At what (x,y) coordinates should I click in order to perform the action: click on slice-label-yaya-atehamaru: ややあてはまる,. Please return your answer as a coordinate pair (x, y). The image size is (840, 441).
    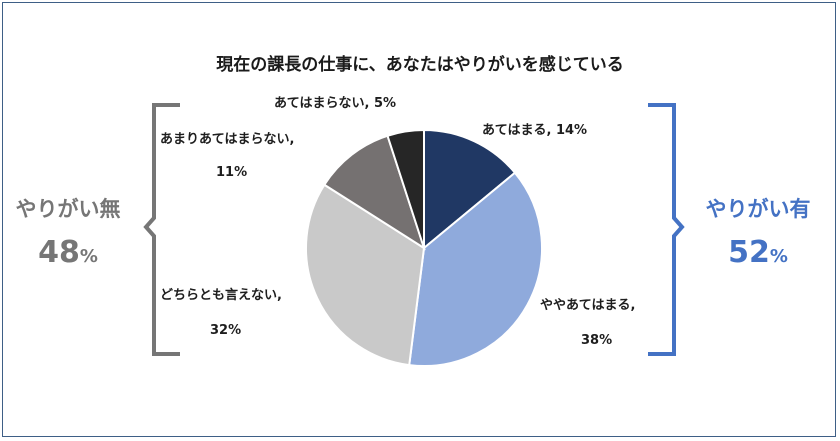
    Looking at the image, I should click on (587, 305).